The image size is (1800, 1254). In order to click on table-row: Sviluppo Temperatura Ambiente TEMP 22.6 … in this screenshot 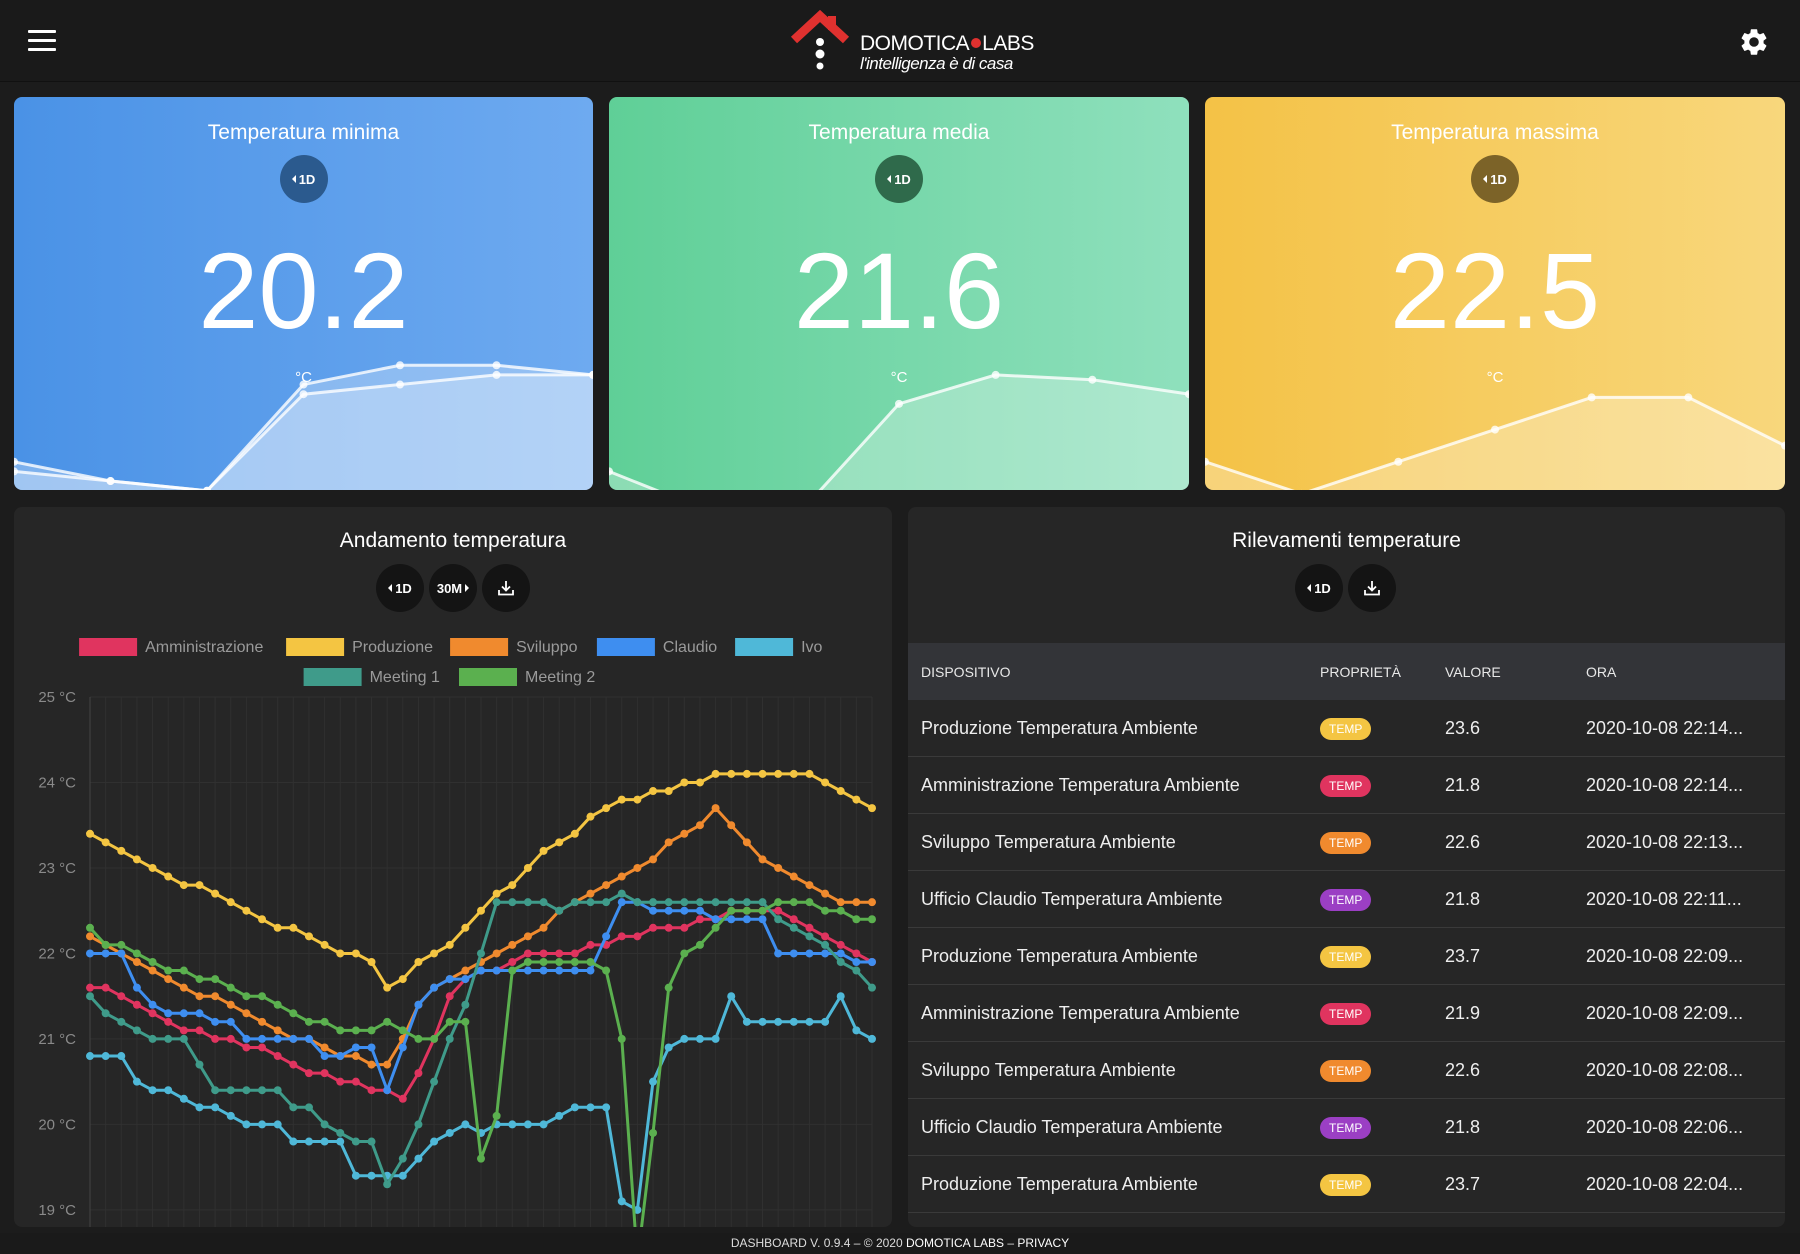, I will do `click(1346, 1070)`.